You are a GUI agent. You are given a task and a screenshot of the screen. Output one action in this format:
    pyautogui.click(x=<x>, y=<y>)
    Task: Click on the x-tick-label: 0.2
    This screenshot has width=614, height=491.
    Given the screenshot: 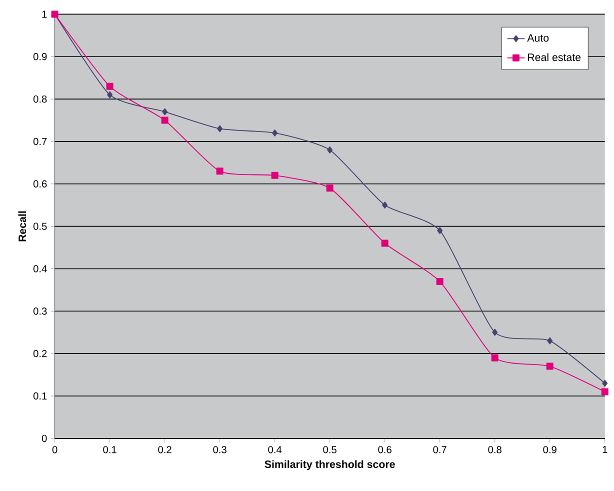 What is the action you would take?
    pyautogui.click(x=165, y=450)
    